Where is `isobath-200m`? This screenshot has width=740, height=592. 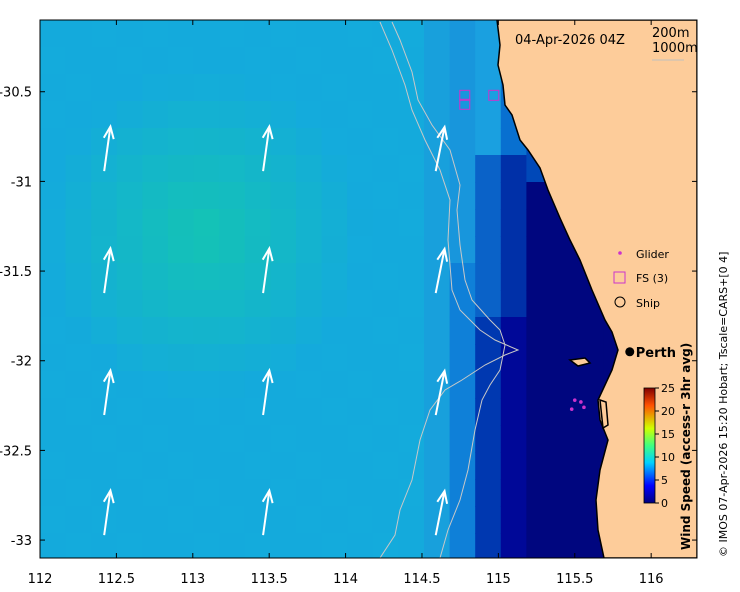 isobath-200m is located at coordinates (448, 289).